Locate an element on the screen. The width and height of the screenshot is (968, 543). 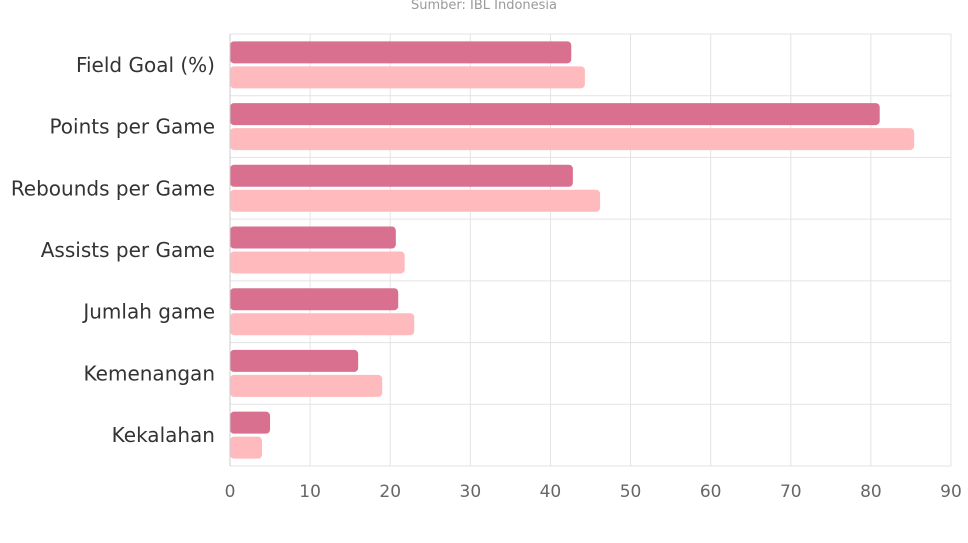
category-label: Jumlah game is located at coordinates (148, 312).